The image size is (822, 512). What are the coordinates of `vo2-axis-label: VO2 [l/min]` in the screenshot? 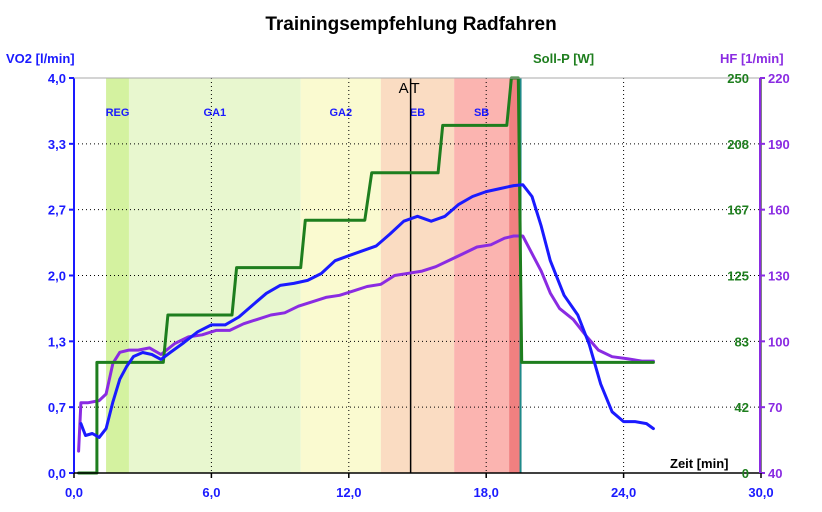 It's located at (40, 58).